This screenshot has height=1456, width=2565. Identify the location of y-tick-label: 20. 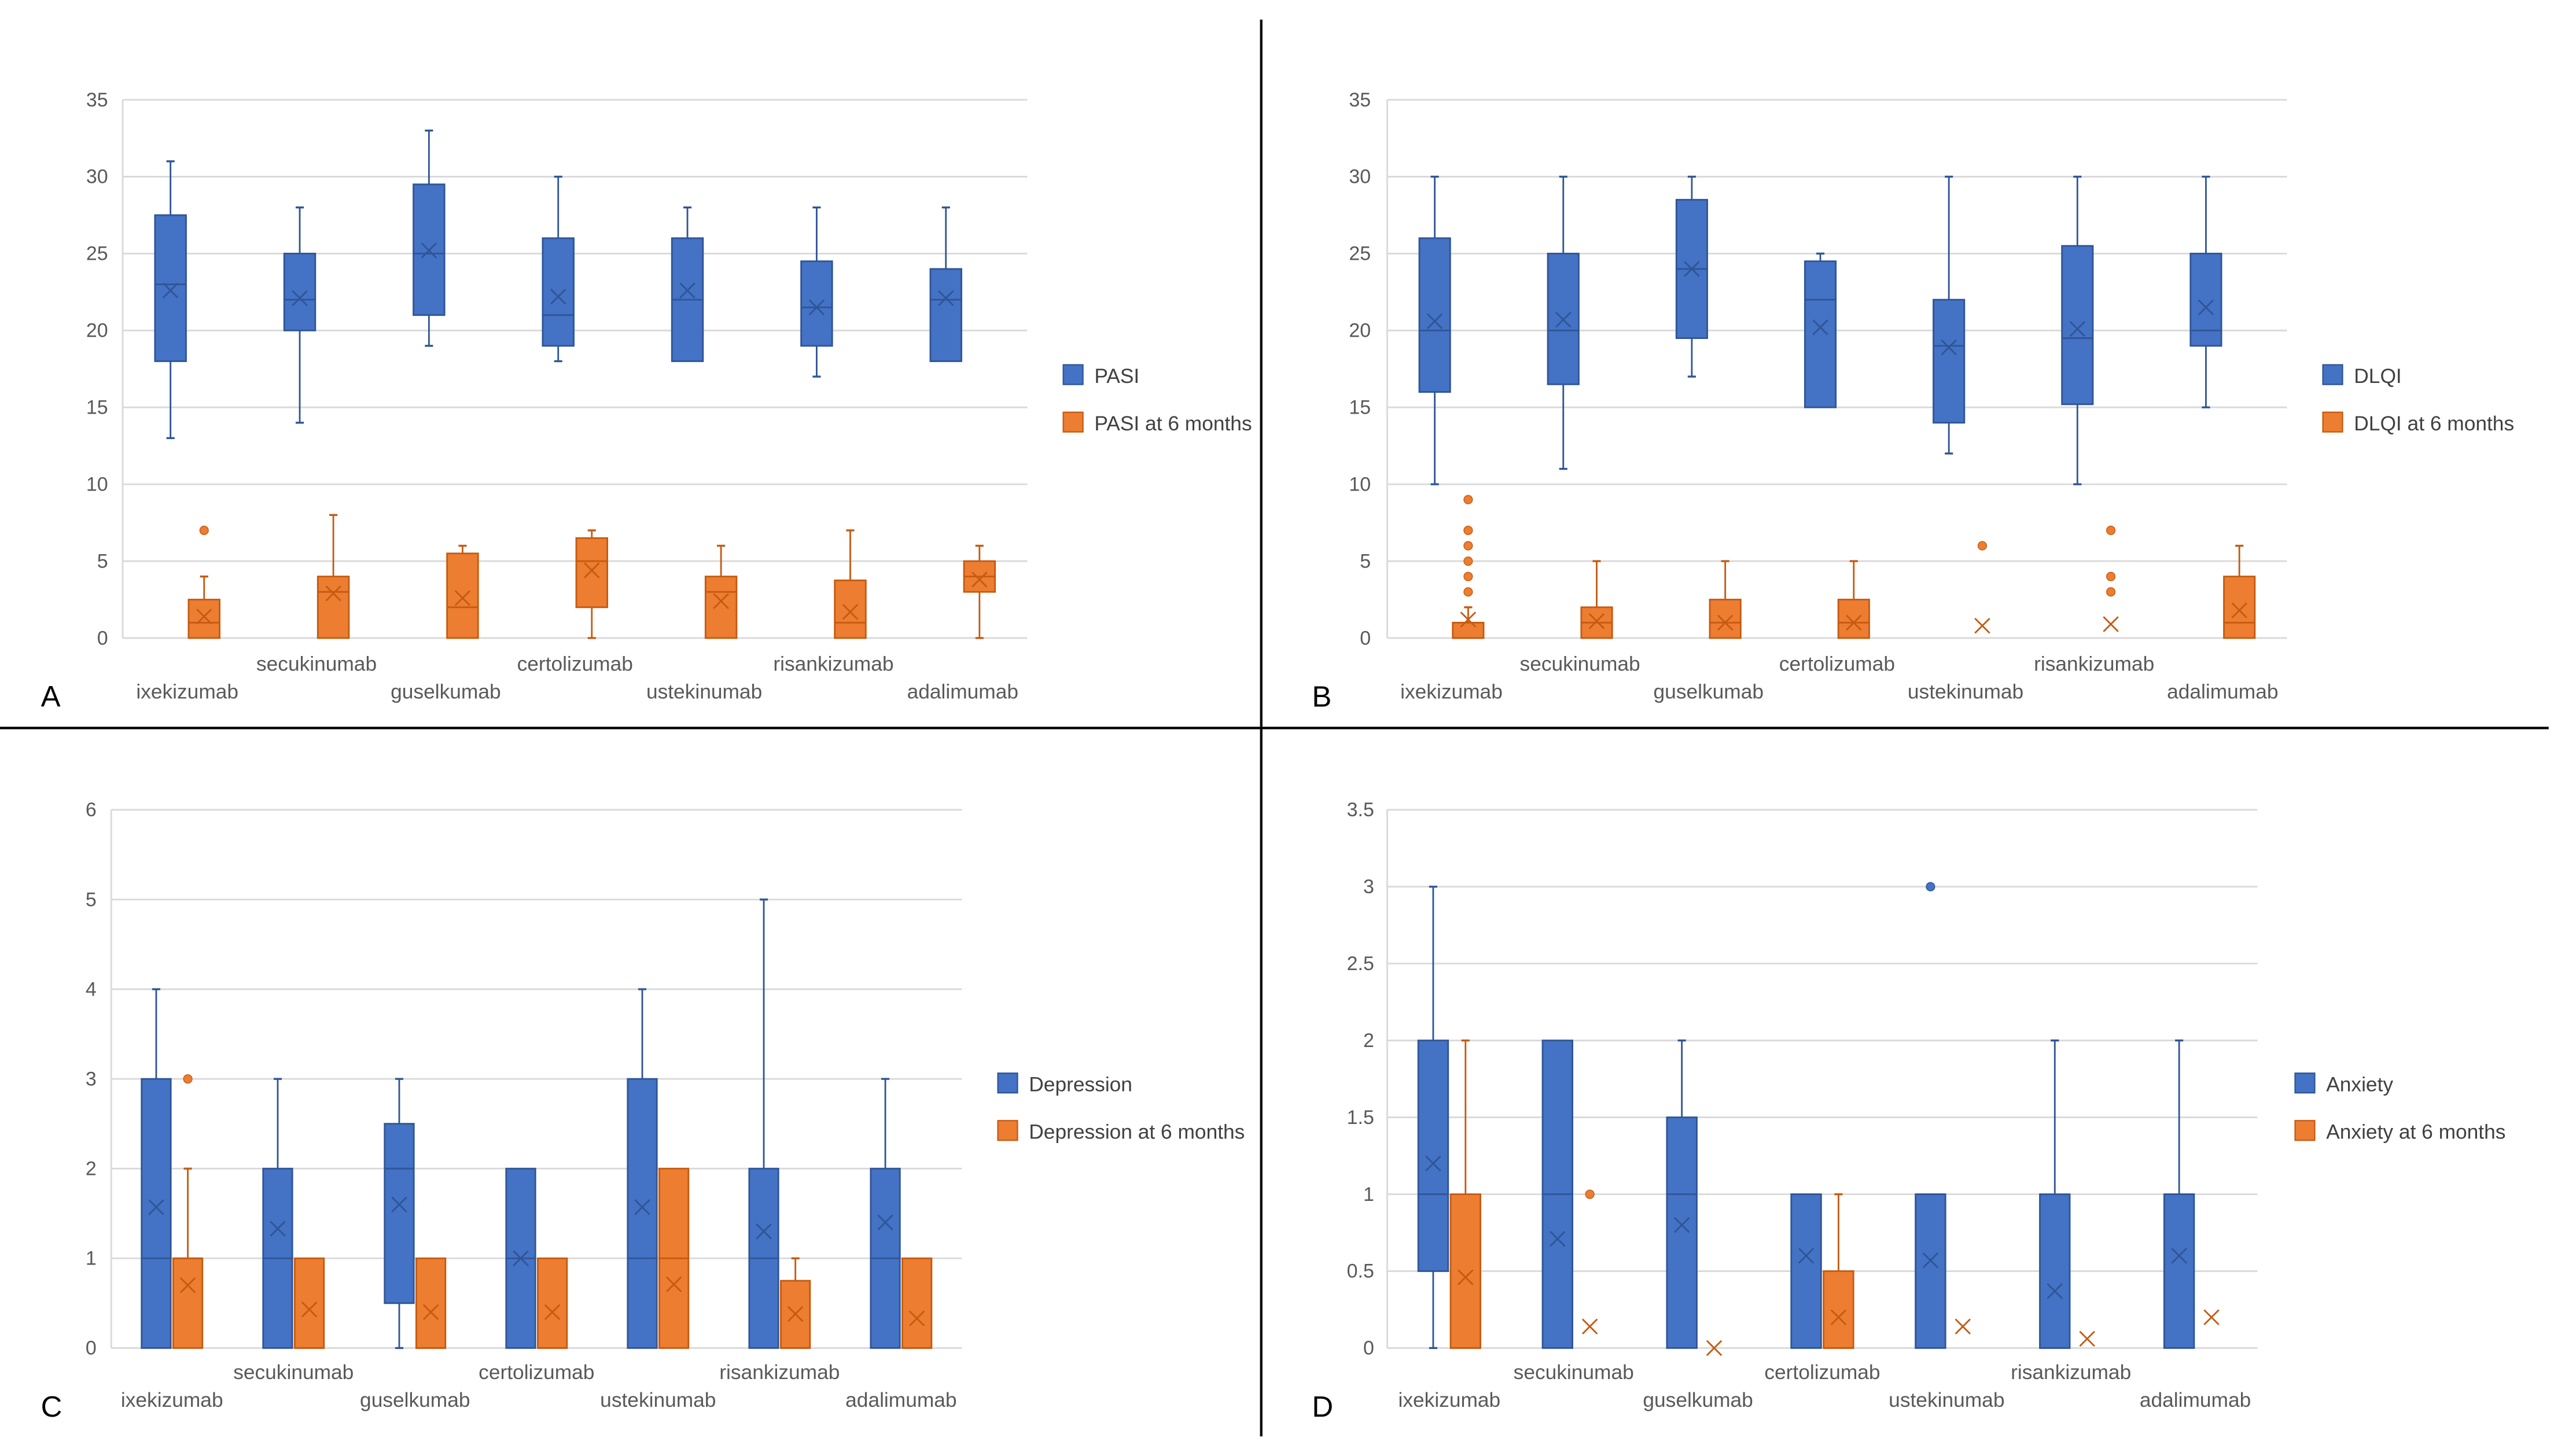
(97, 331).